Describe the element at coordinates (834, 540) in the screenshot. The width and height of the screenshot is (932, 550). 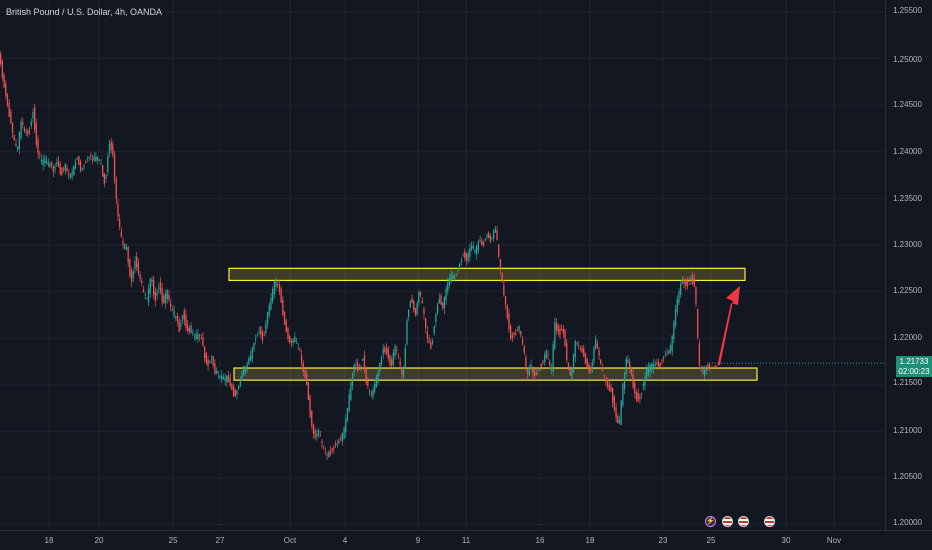
I see `time-label: Nov` at that location.